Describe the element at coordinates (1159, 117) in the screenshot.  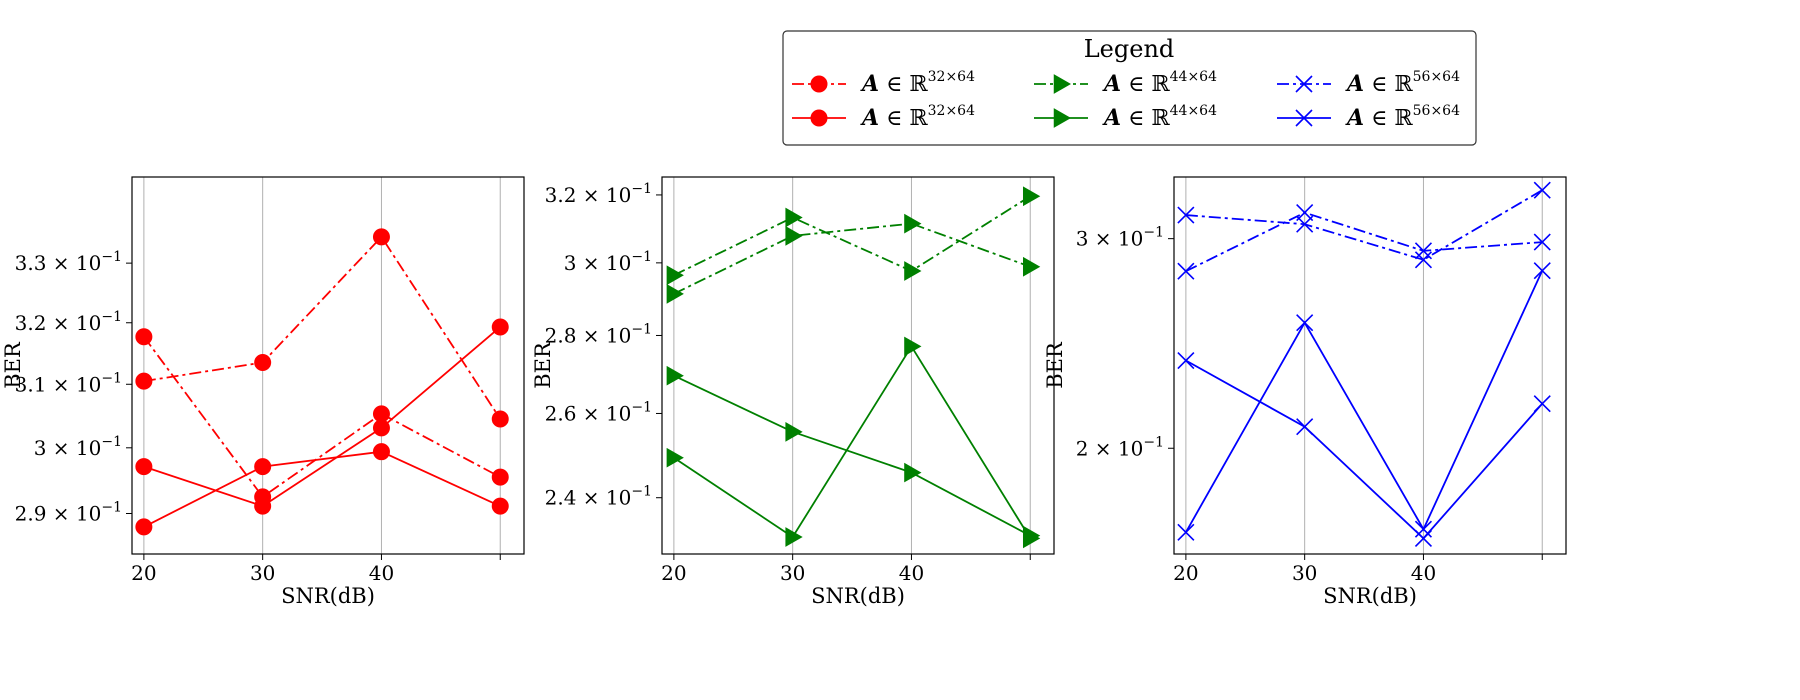
I see `legend-label: A ∈ ℝ44×64` at that location.